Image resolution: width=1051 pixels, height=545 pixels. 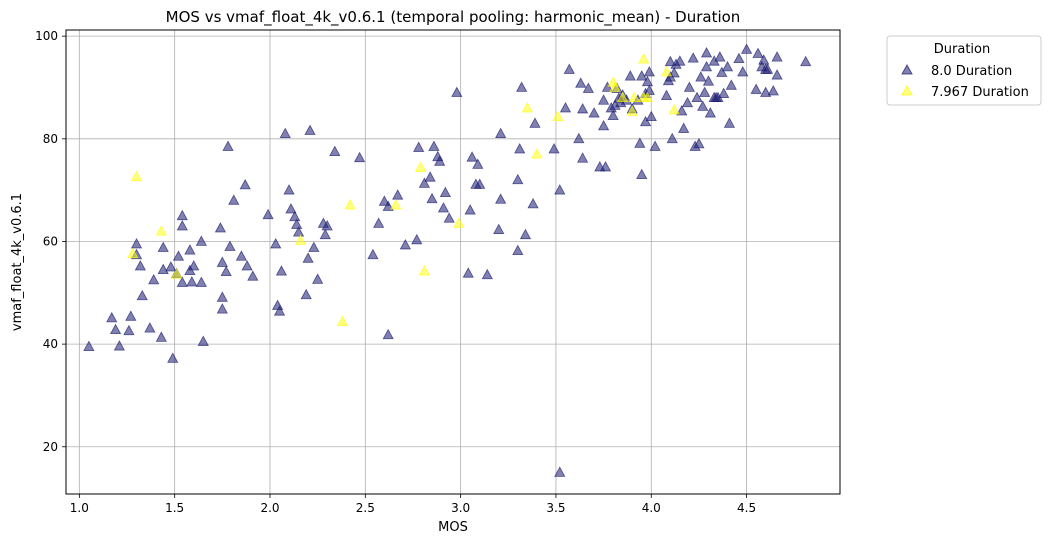 What do you see at coordinates (365, 508) in the screenshot?
I see `x-tick-label: 2.5` at bounding box center [365, 508].